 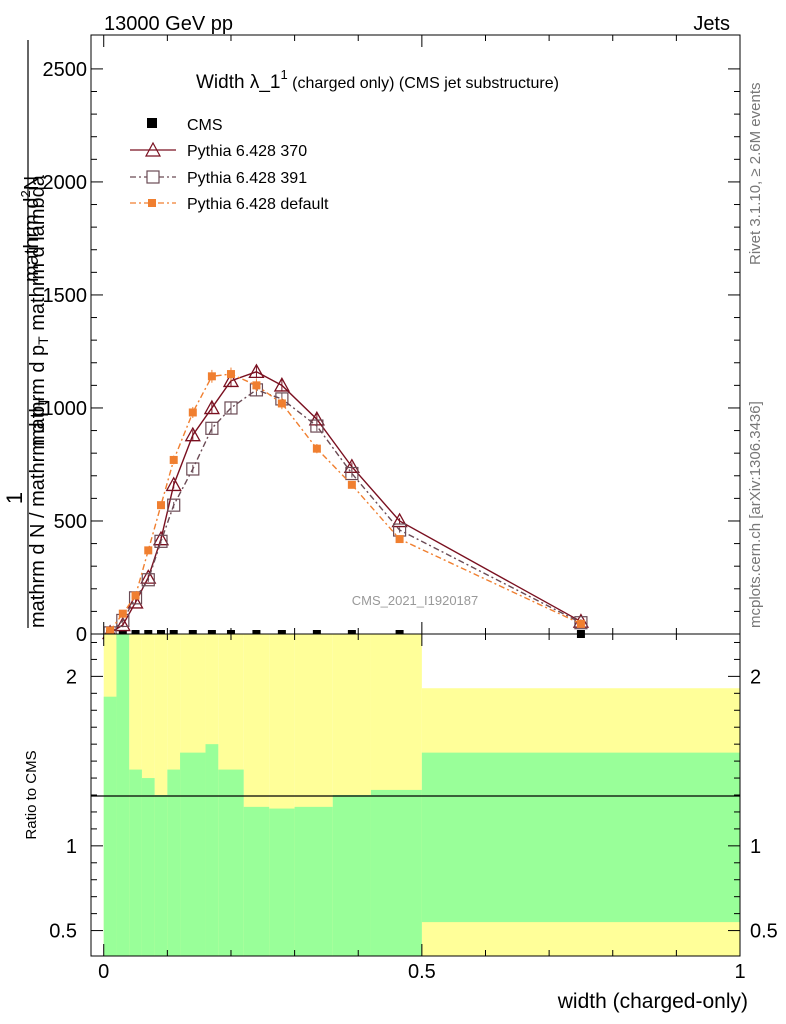 I want to click on ratio-ytick-label: 0.5, so click(x=63, y=932).